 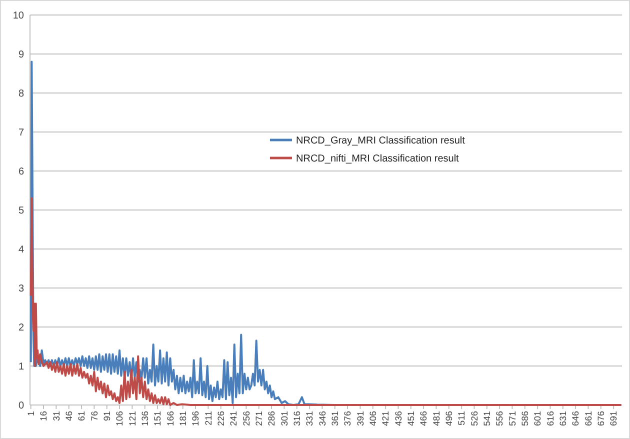 What do you see at coordinates (31, 413) in the screenshot?
I see `x-tick-label: 1` at bounding box center [31, 413].